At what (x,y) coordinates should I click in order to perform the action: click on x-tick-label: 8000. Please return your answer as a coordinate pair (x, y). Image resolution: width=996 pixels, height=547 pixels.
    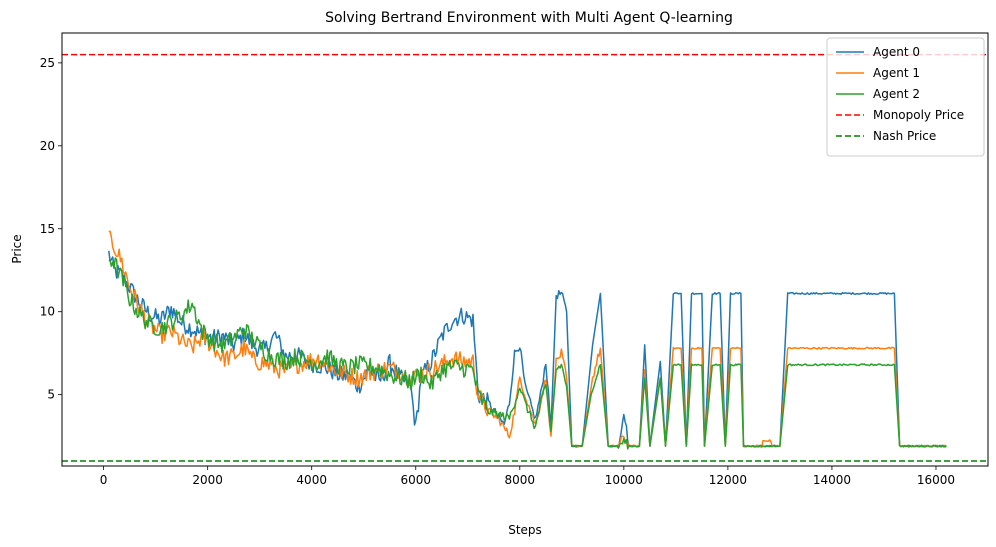
    Looking at the image, I should click on (520, 480).